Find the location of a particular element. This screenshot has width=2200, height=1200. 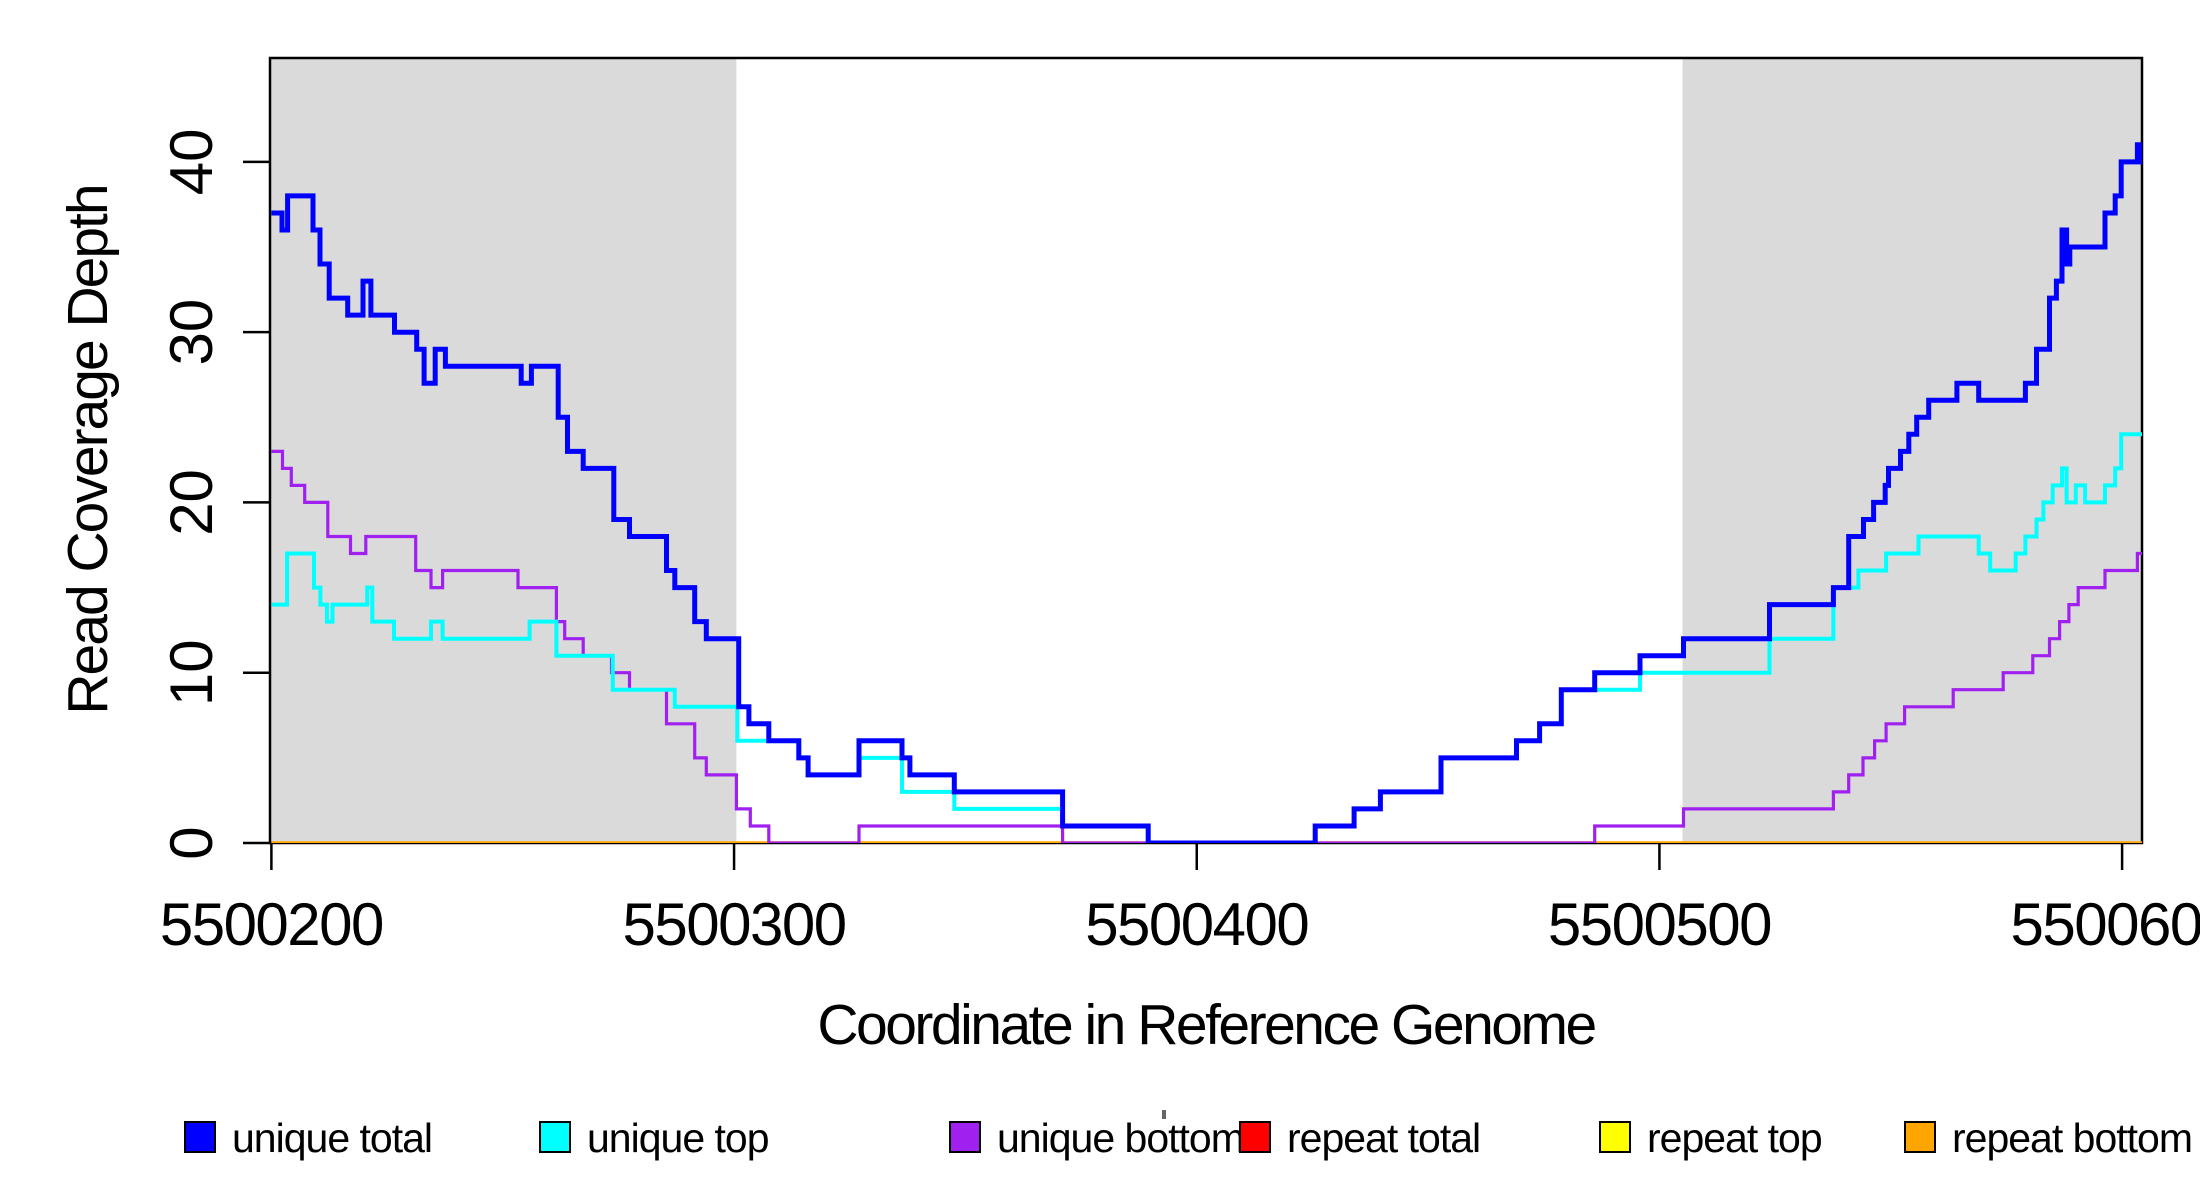

legend-item-repeat-top: repeat top is located at coordinates (1711, 1138).